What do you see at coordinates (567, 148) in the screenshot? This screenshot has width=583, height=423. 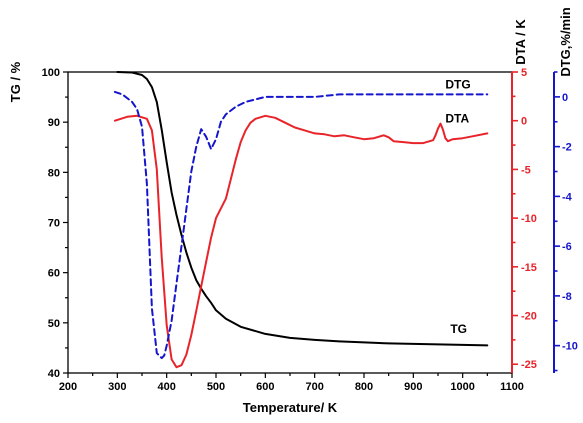 I see `dtg-tick-label: -2` at bounding box center [567, 148].